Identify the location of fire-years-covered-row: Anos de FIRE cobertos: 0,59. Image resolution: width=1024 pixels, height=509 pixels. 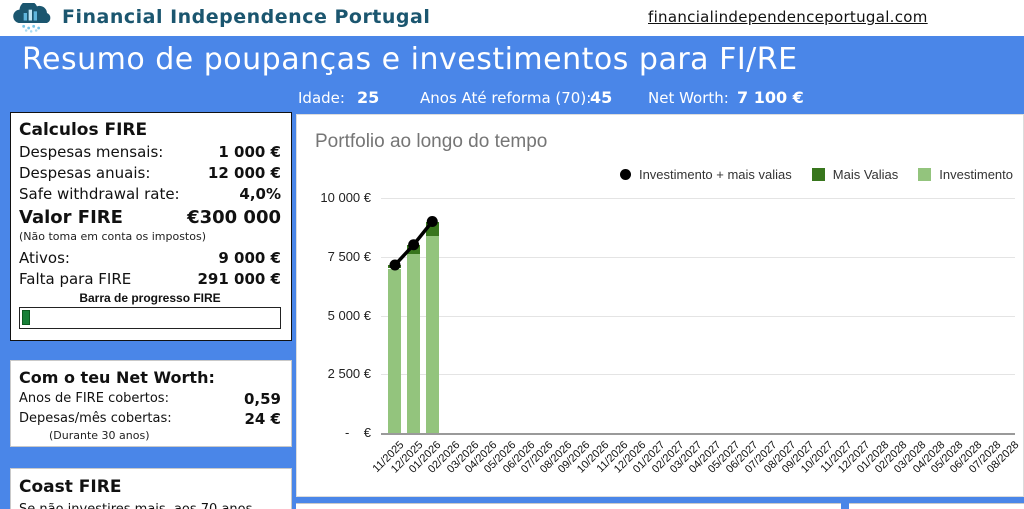
(150, 399).